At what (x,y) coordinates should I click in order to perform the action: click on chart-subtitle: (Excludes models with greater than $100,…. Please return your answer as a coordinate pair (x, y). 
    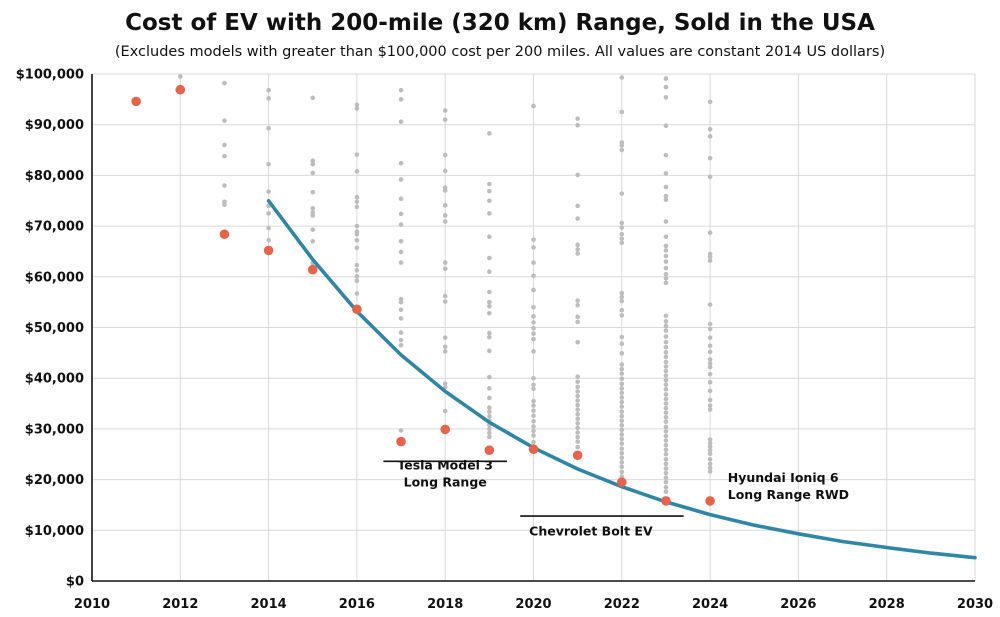
    Looking at the image, I should click on (500, 52).